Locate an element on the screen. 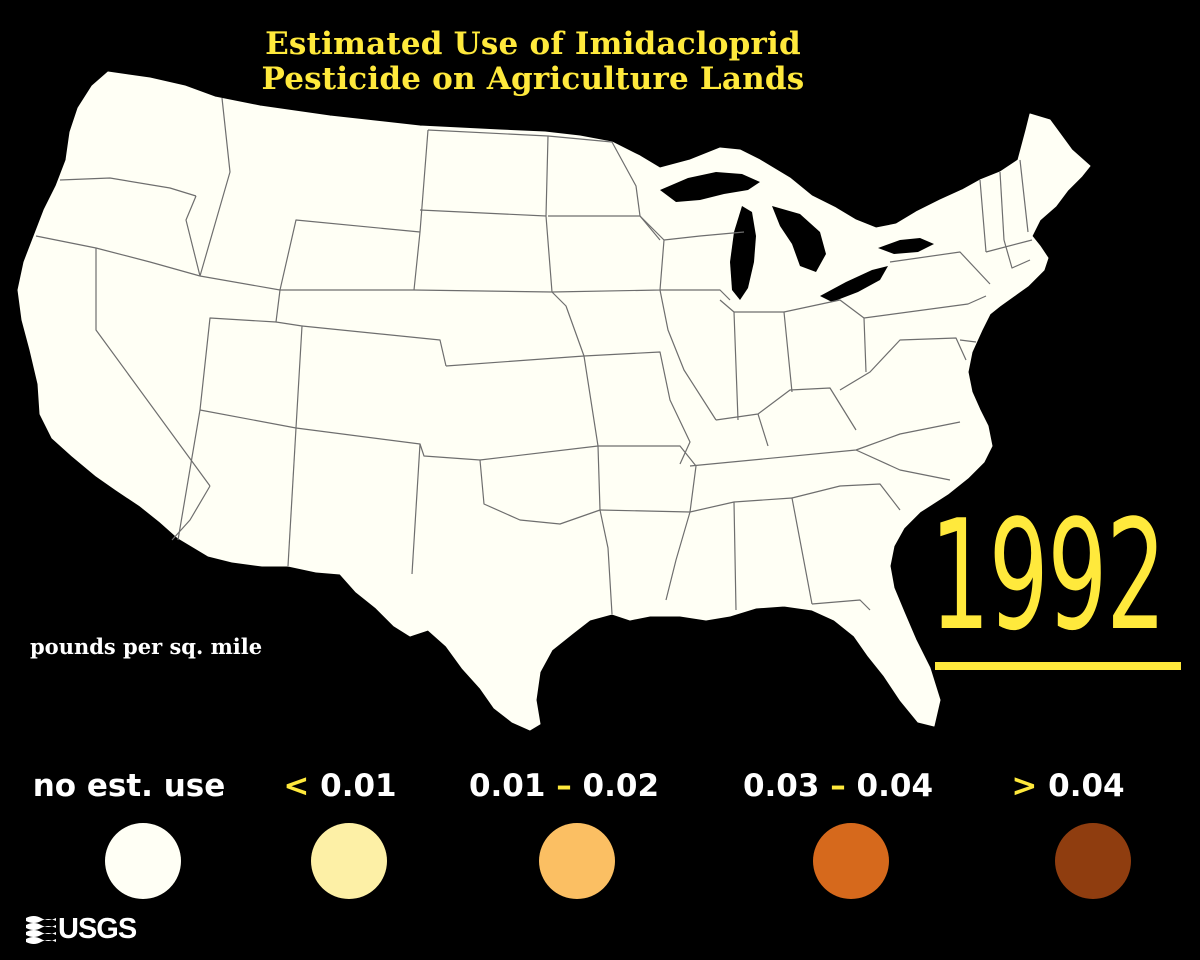  legend-label-text: no est. use is located at coordinates (129, 786).